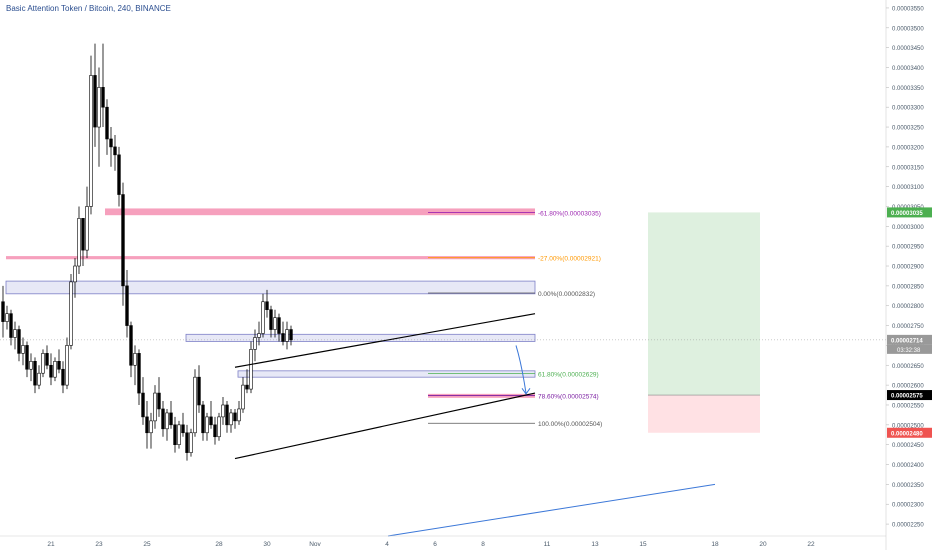 The height and width of the screenshot is (555, 932). Describe the element at coordinates (908, 486) in the screenshot. I see `y-tick-label: 0.00002350` at that location.